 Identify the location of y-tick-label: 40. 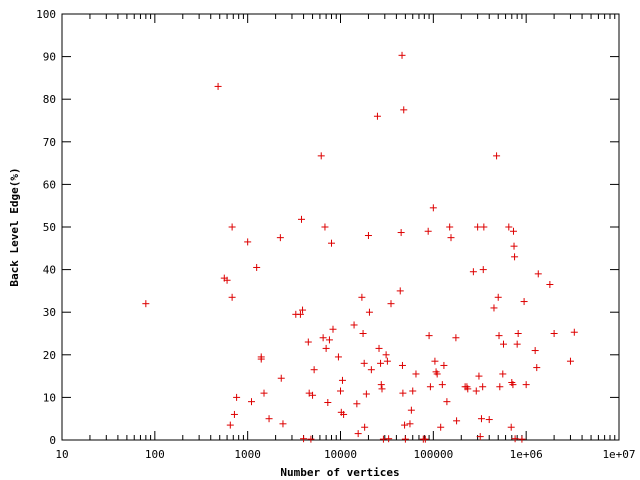
(49, 270).